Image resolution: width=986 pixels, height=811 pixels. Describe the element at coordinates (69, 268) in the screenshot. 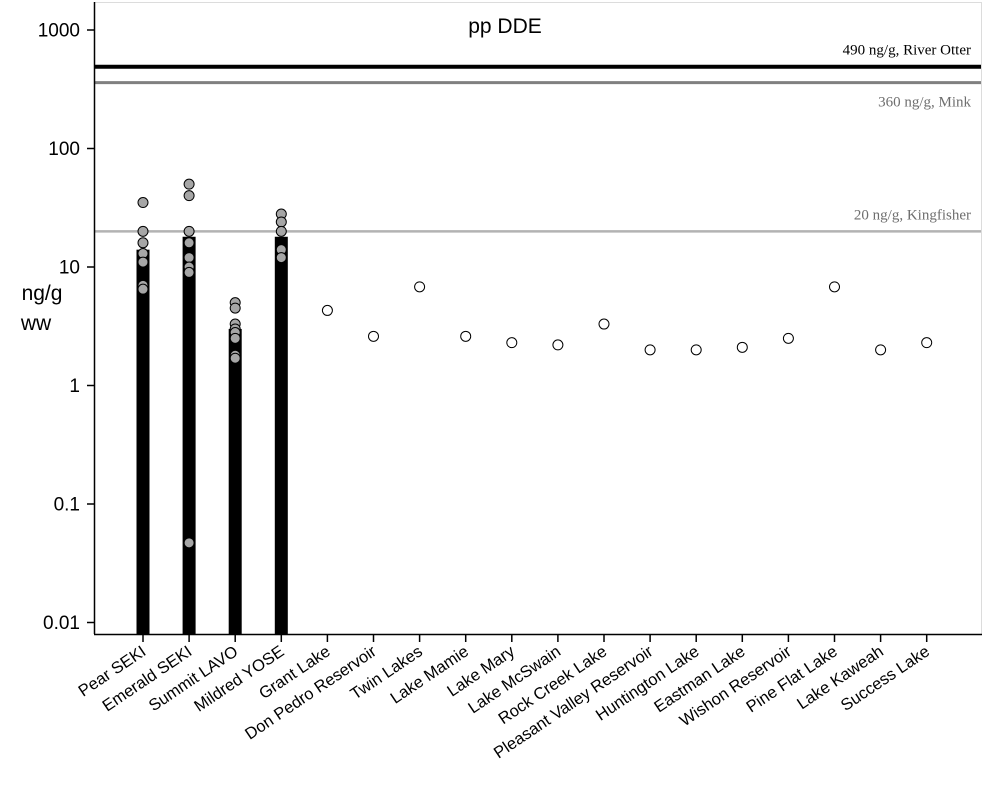

I see `y-tick-label: 10` at that location.